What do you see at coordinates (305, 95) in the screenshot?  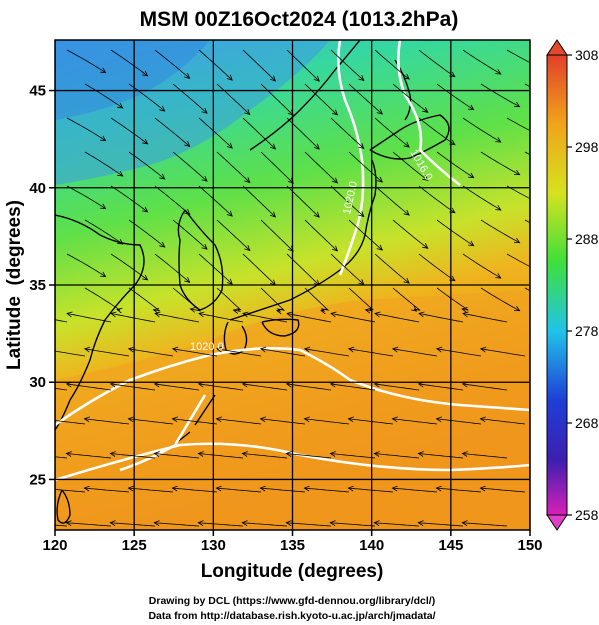 I see `russia-coast` at bounding box center [305, 95].